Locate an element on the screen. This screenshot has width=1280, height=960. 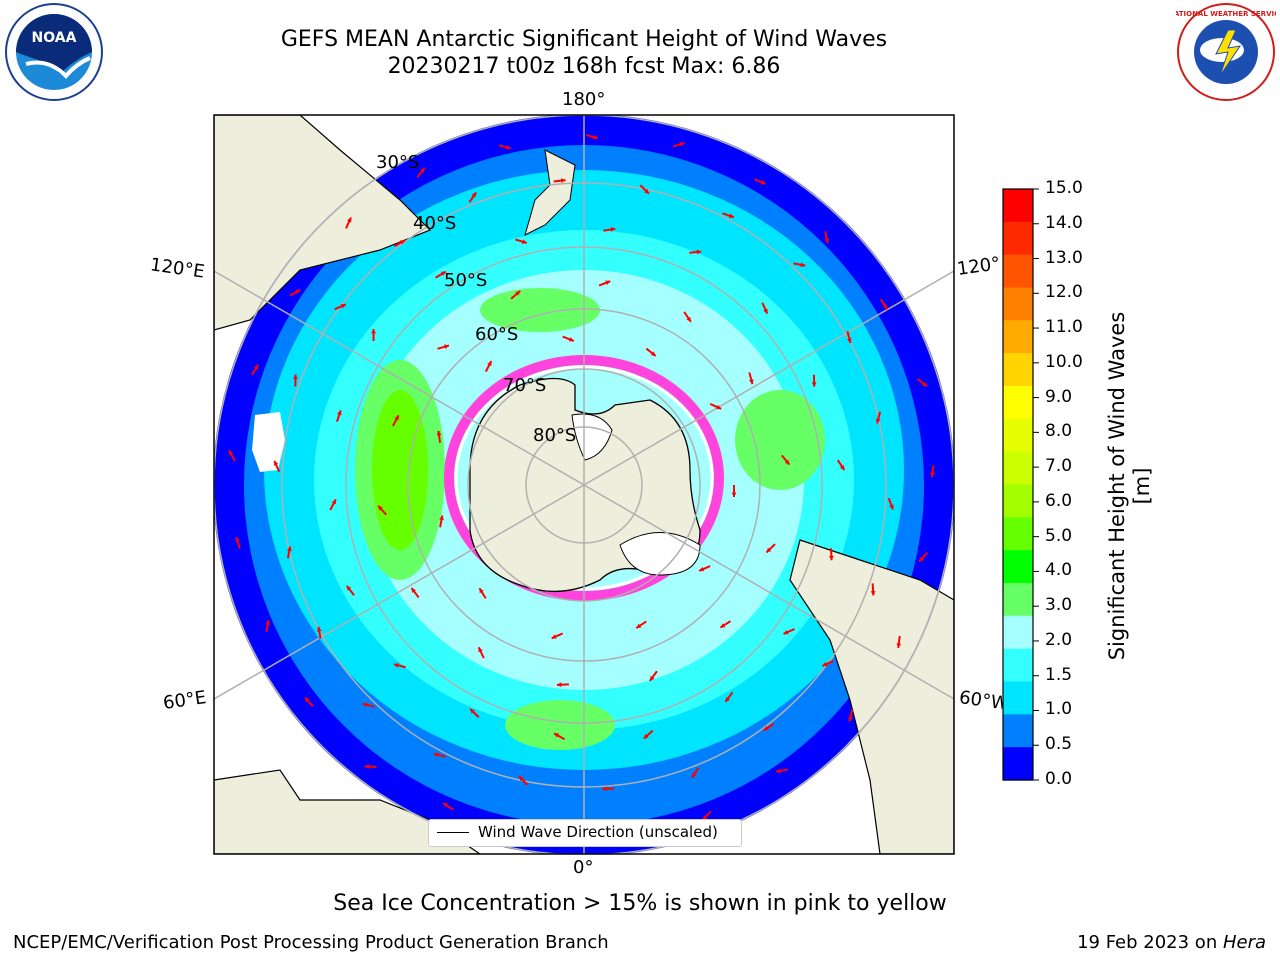
colorbar is located at coordinates (1021, 484).